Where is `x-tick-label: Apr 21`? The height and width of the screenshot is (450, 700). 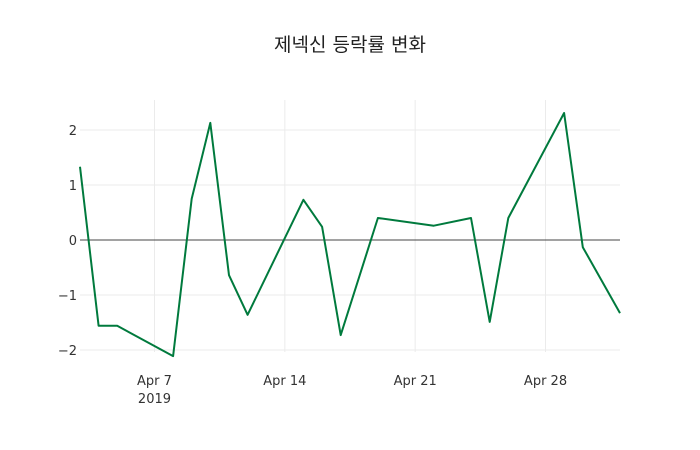 x-tick-label: Apr 21 is located at coordinates (415, 381).